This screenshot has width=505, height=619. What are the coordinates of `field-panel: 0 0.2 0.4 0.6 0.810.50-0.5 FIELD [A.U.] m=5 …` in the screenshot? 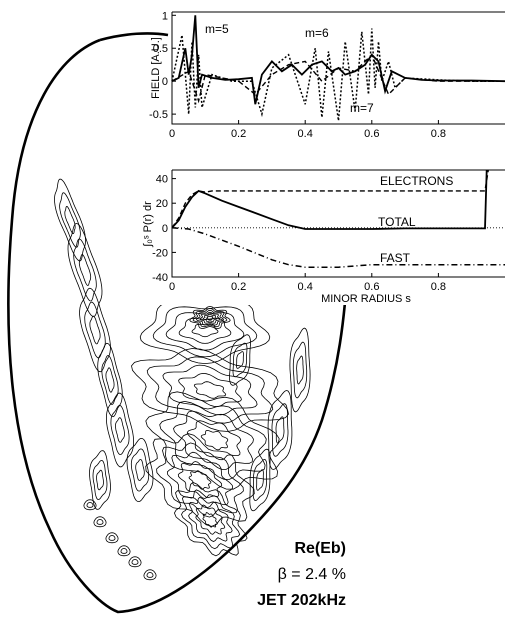 It's located at (327, 75).